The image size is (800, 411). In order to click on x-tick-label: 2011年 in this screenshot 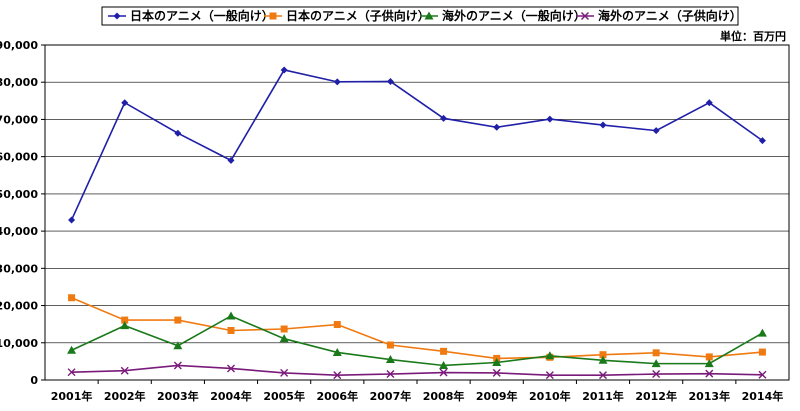, I will do `click(603, 396)`.